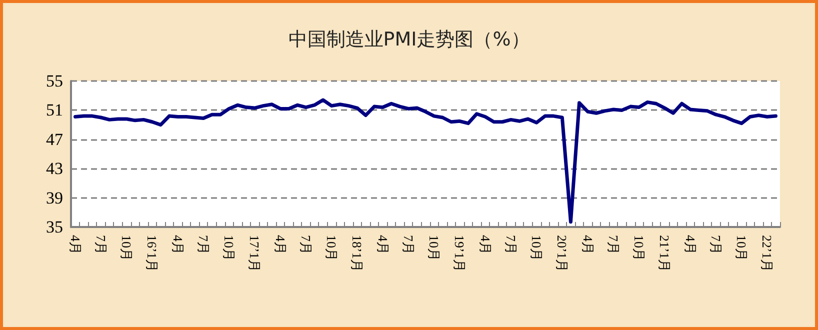 This screenshot has height=330, width=818. What do you see at coordinates (664, 253) in the screenshot?
I see `x-tick-label: 21’1月` at bounding box center [664, 253].